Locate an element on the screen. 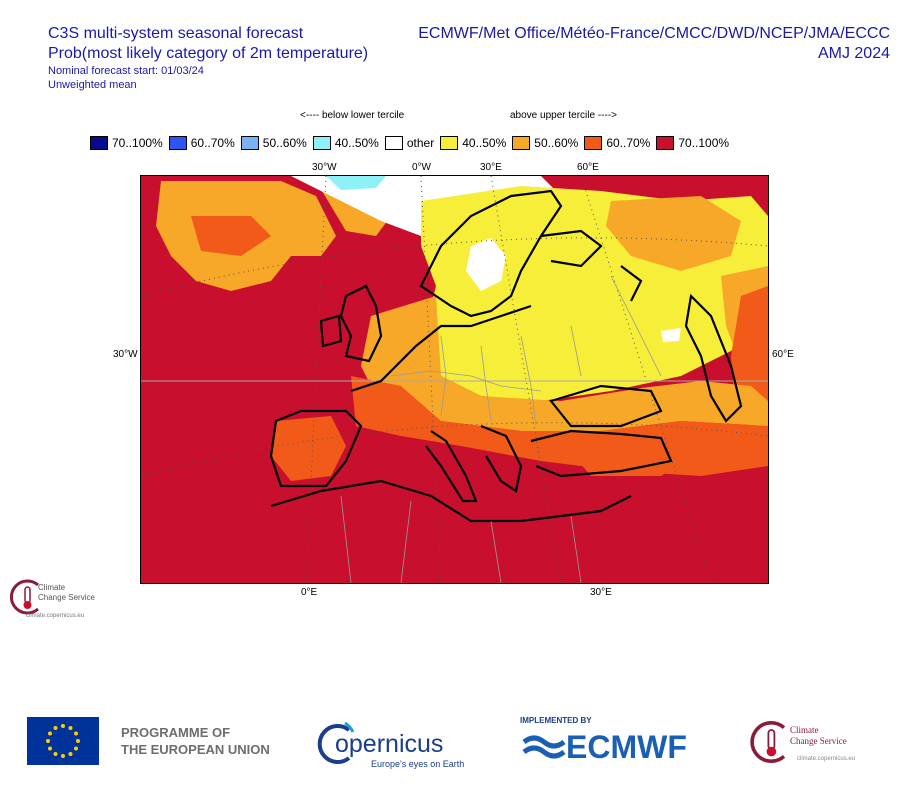  copernicus-tagline: Europe's eyes on Earth is located at coordinates (418, 764).